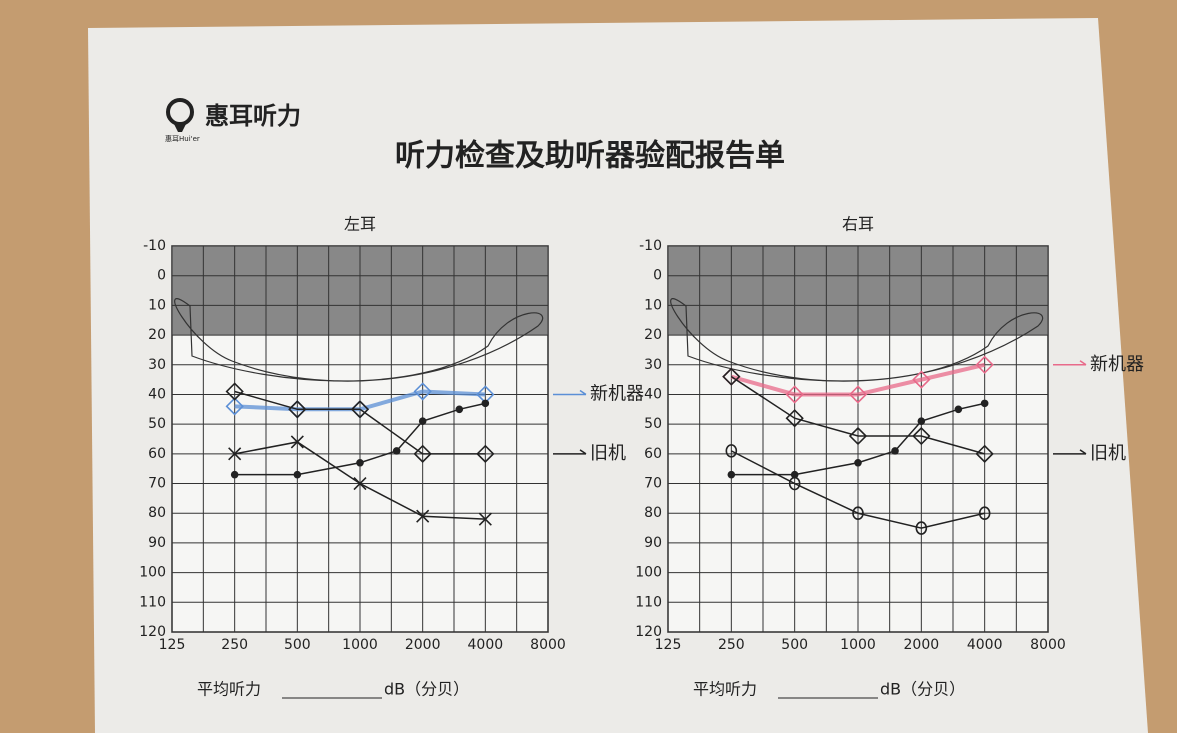  What do you see at coordinates (297, 645) in the screenshot?
I see `x-tick-label: 500` at bounding box center [297, 645].